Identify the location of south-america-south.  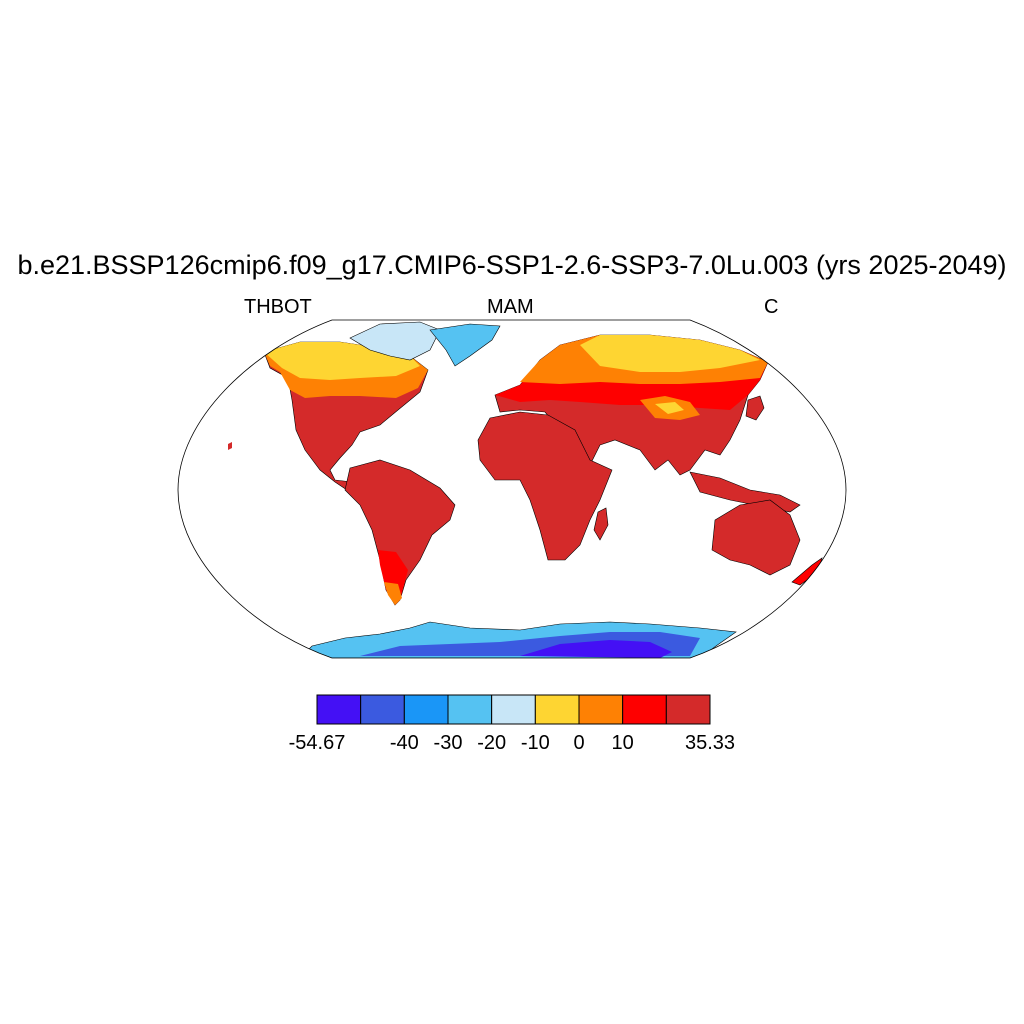
(393, 577).